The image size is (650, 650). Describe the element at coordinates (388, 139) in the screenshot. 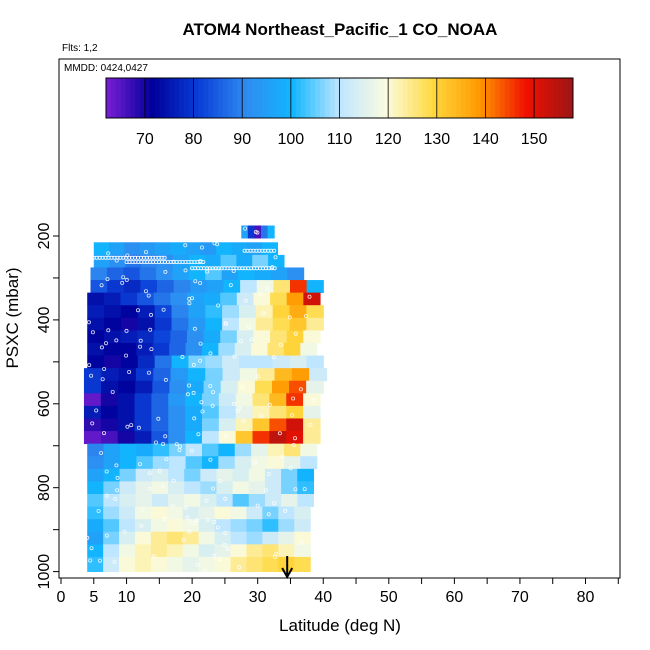

I see `colorbar-tick-label: 120` at that location.